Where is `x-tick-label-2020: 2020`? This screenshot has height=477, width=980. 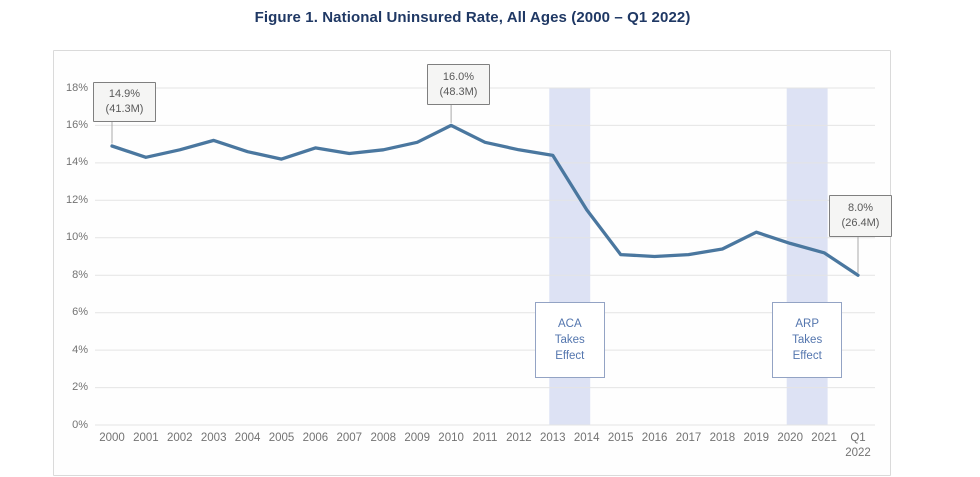
x-tick-label-2020: 2020 is located at coordinates (790, 438).